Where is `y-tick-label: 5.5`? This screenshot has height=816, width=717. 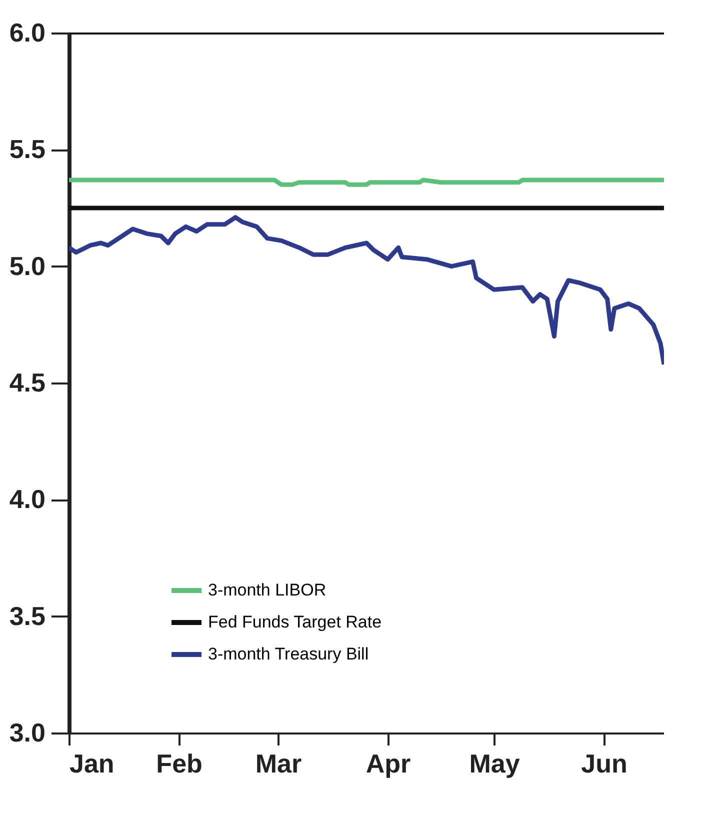
y-tick-label: 5.5 is located at coordinates (27, 149).